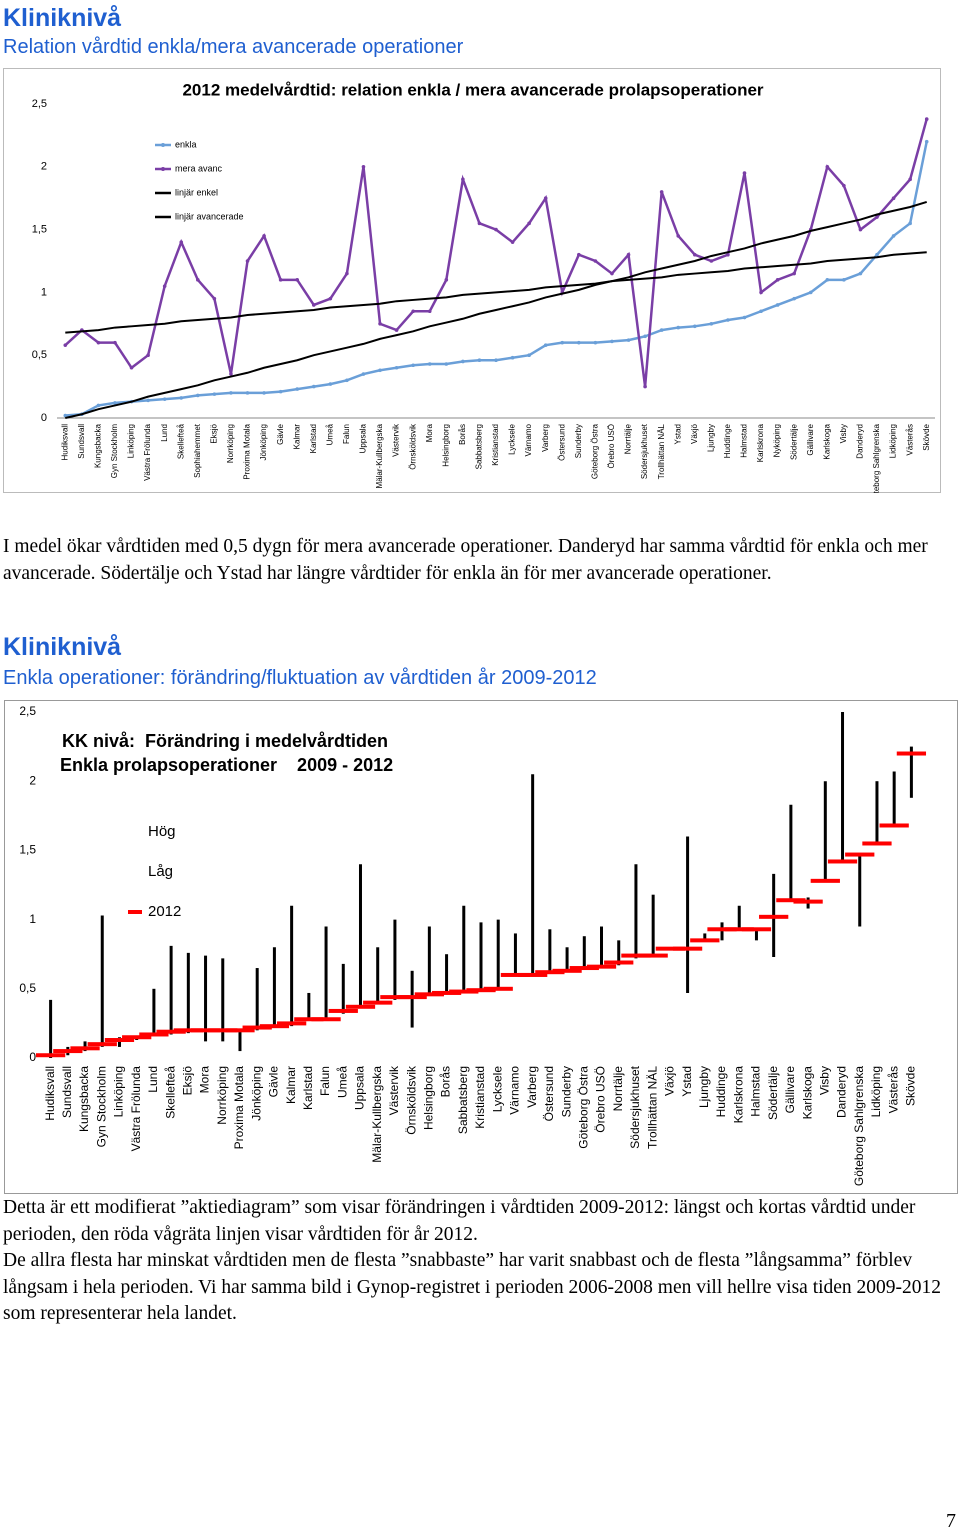  I want to click on y-tick-label: 2, so click(44, 167).